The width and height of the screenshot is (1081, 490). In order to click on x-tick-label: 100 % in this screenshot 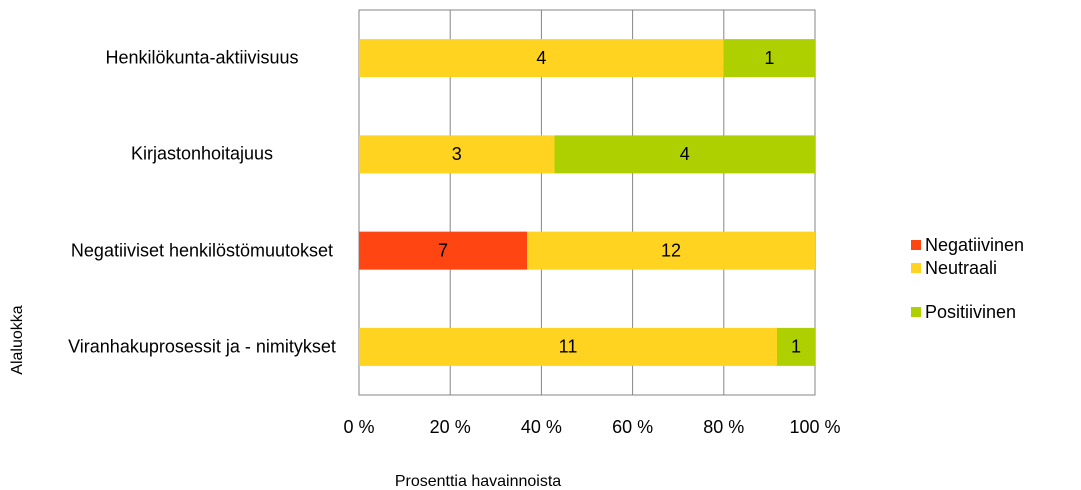, I will do `click(814, 427)`.